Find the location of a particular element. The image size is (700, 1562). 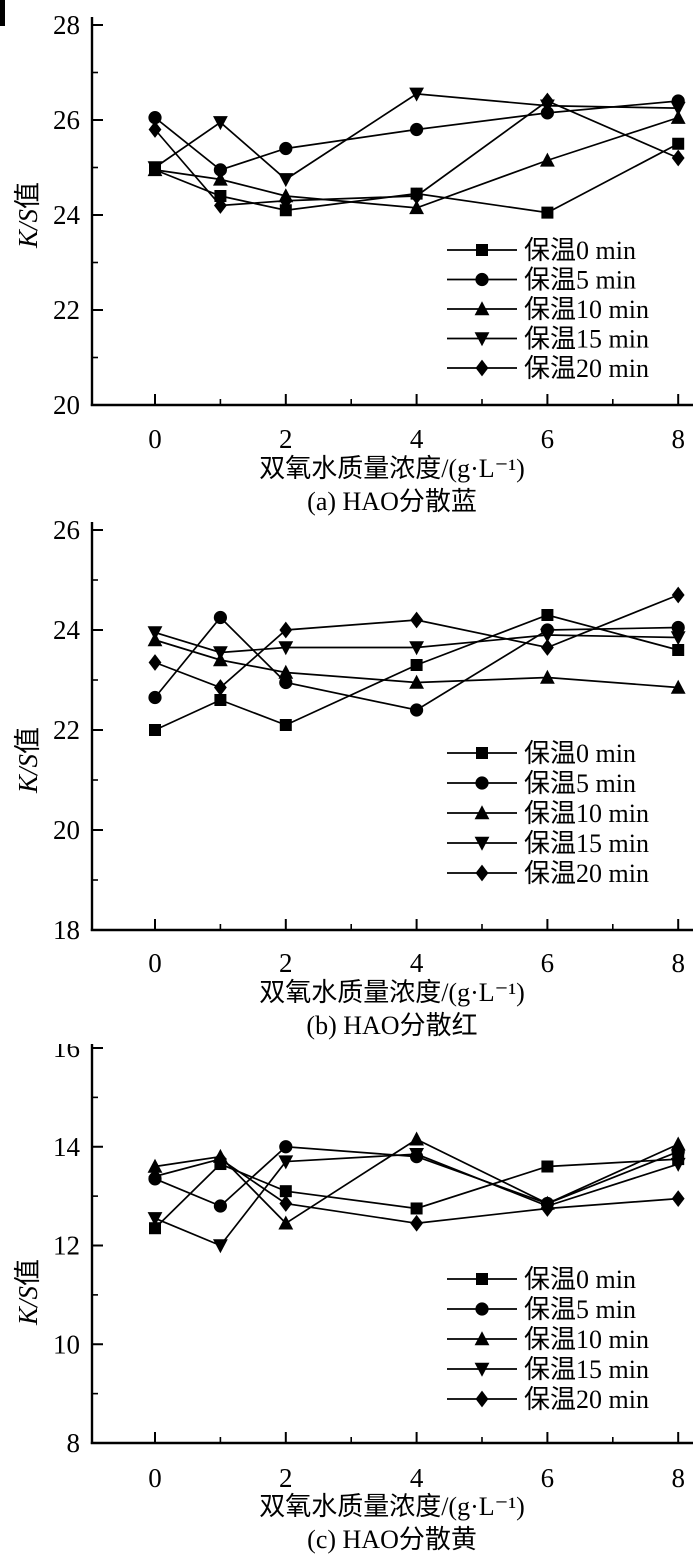

y-tick-label: 10 is located at coordinates (66, 1344).